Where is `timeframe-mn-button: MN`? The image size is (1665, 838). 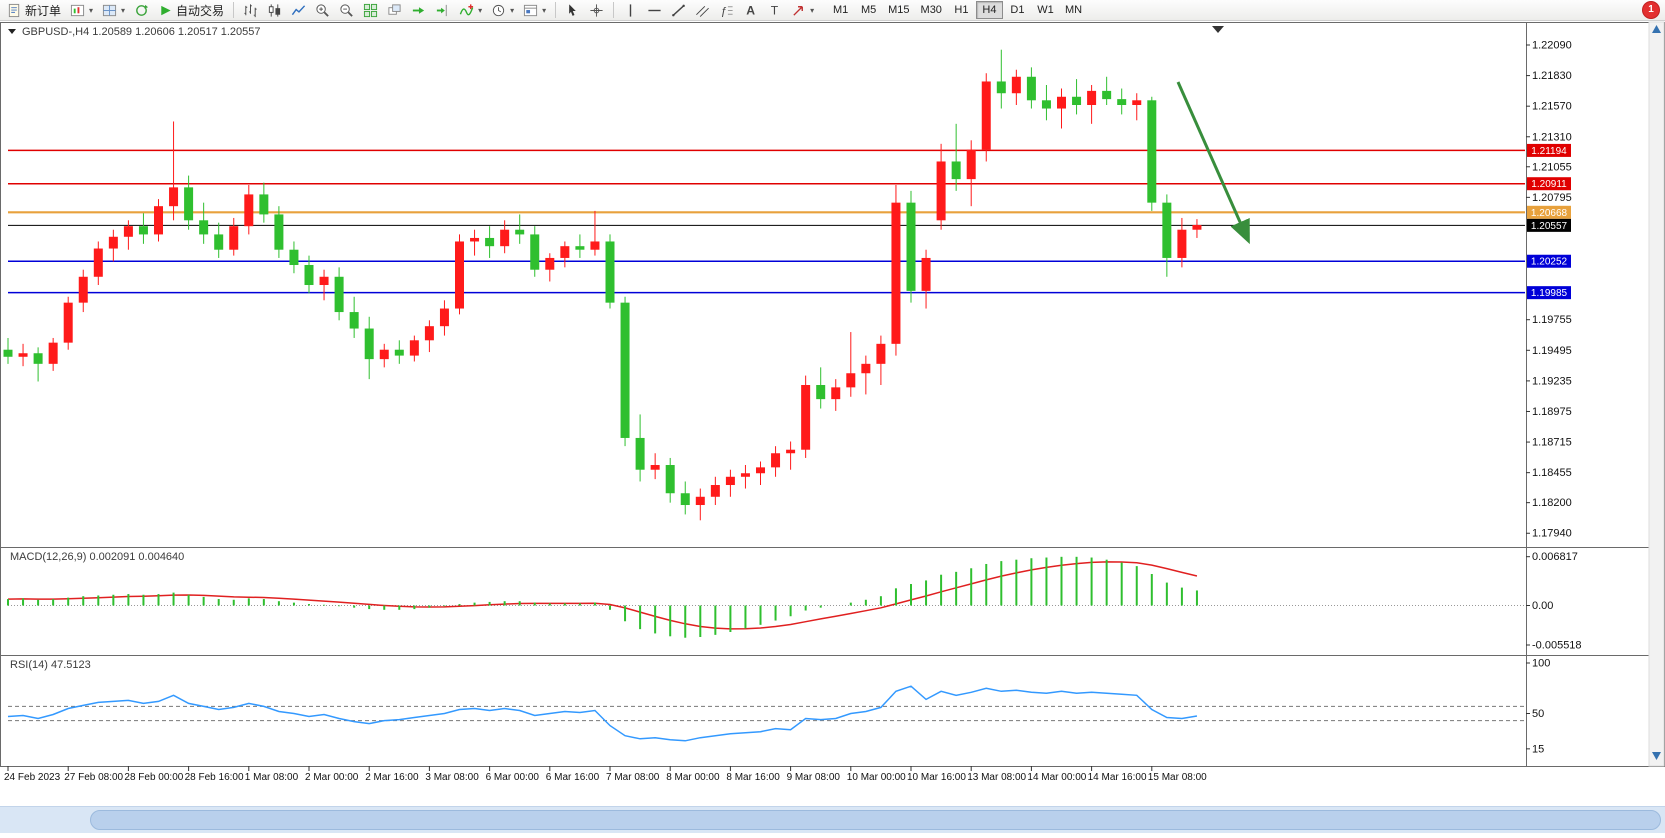
timeframe-mn-button: MN is located at coordinates (1073, 10).